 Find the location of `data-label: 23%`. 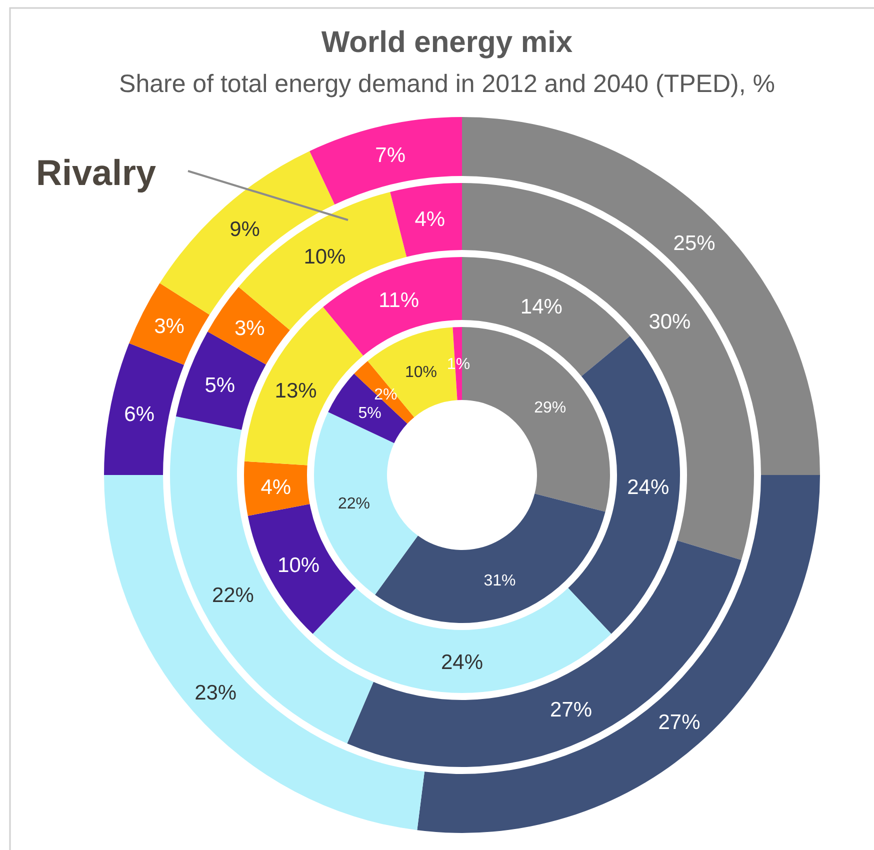

data-label: 23% is located at coordinates (215, 693).